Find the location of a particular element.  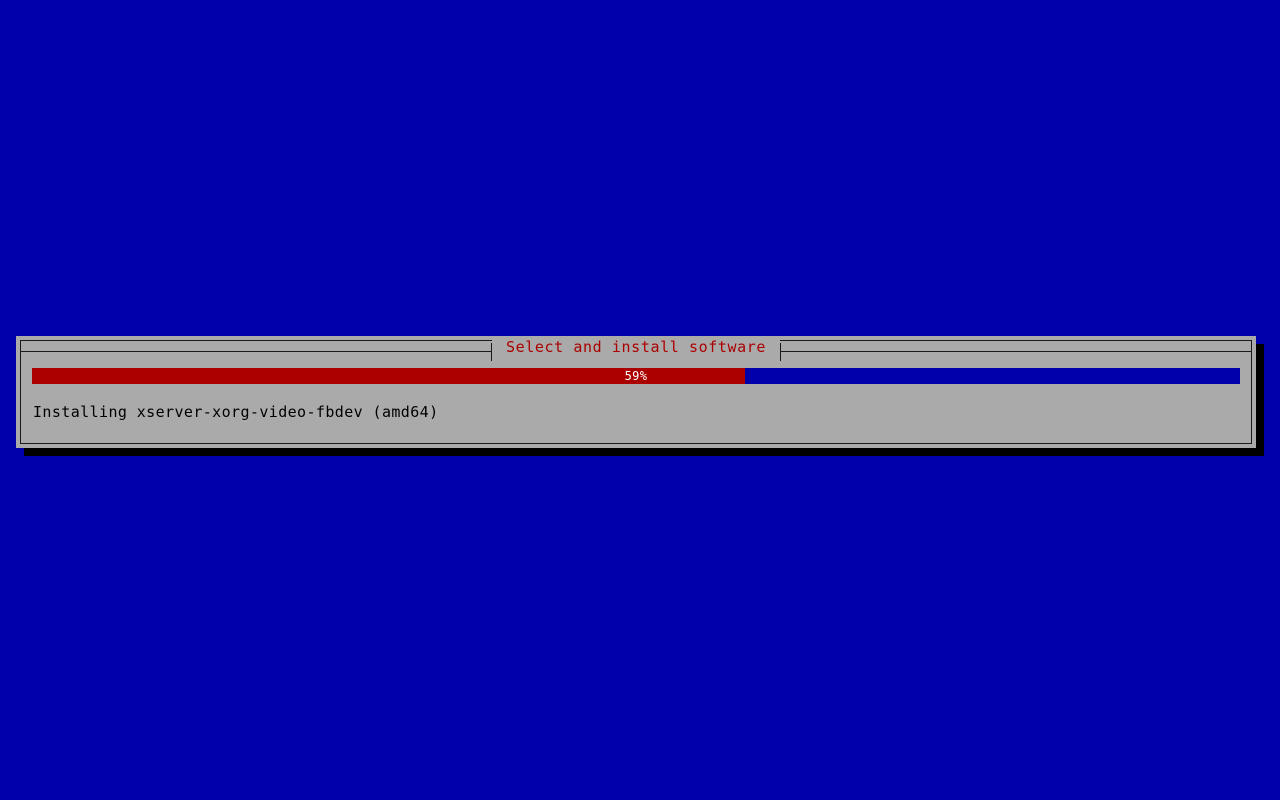

progress-bar: 59% is located at coordinates (636, 376).